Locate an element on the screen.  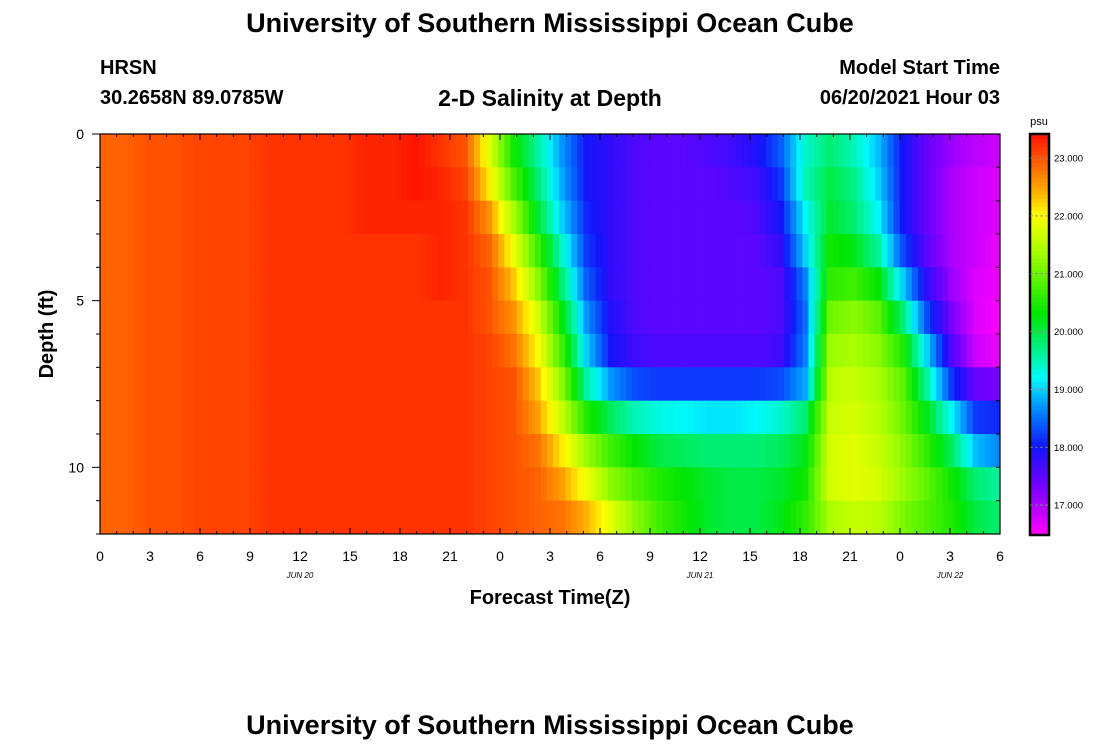
x-tick-label: 12 is located at coordinates (300, 556).